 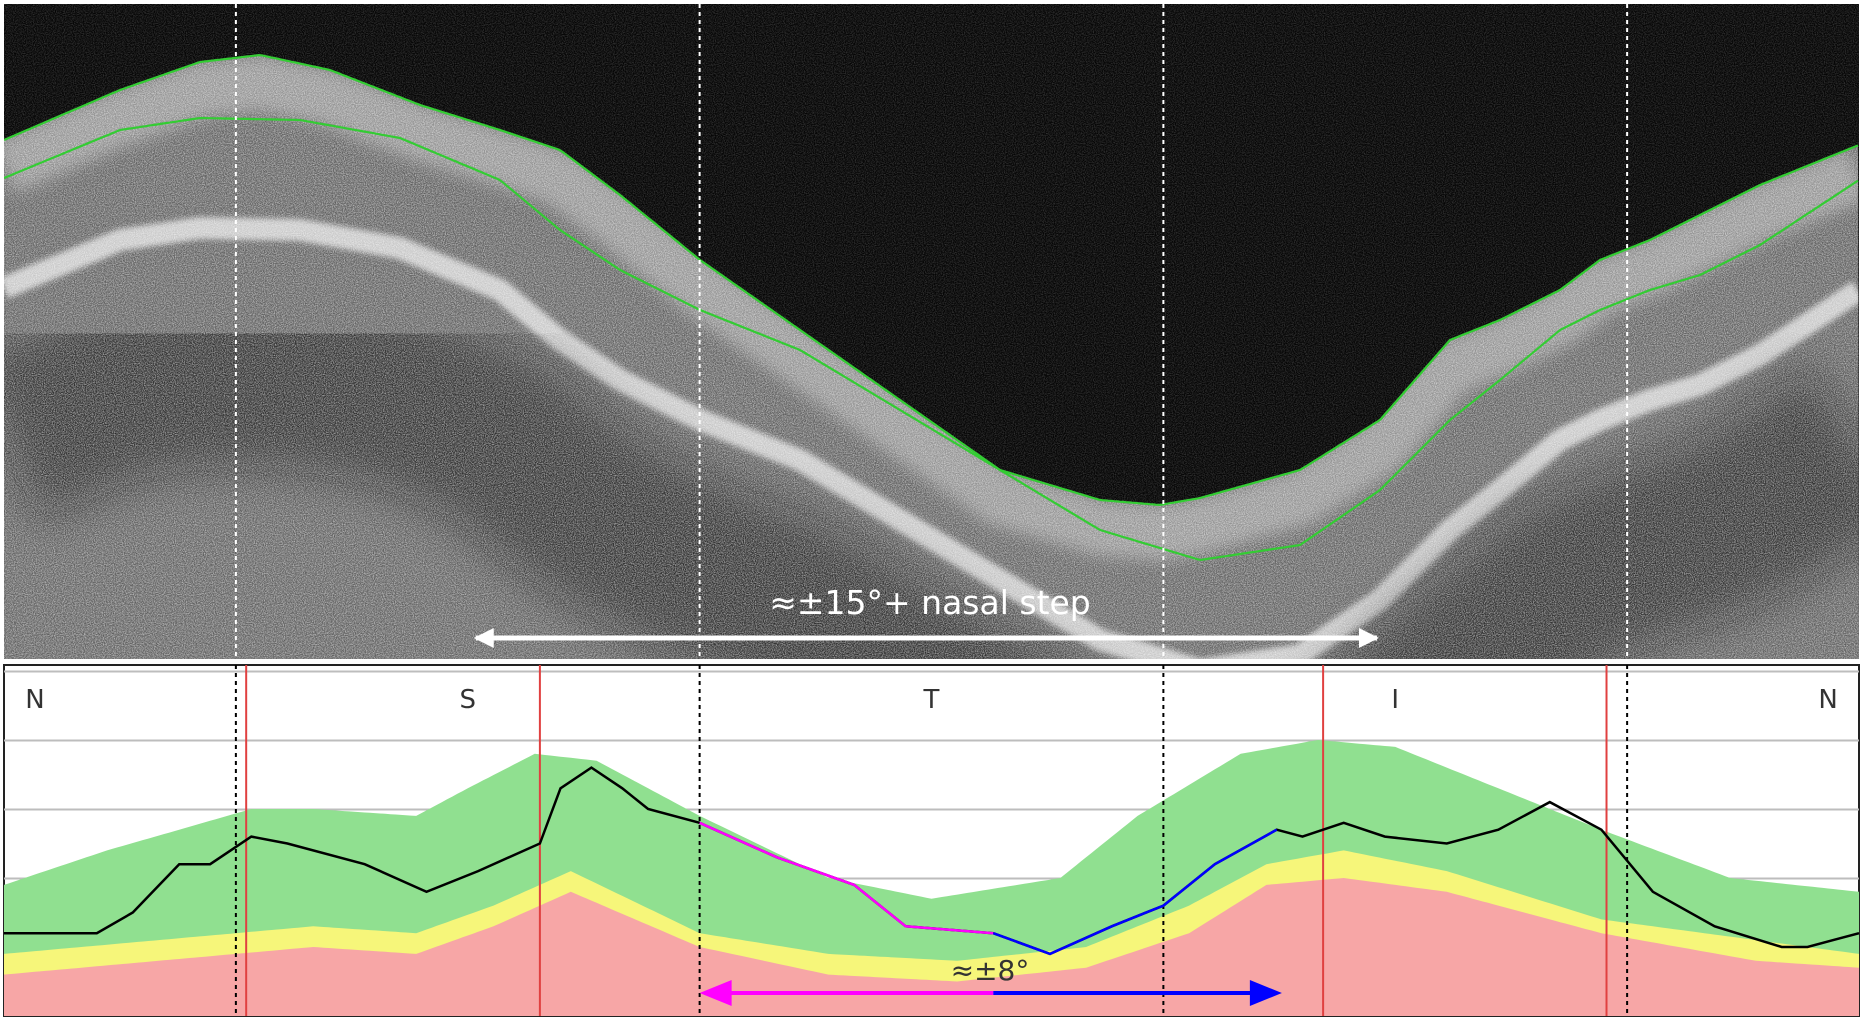 What do you see at coordinates (467, 700) in the screenshot?
I see `sector-label: S` at bounding box center [467, 700].